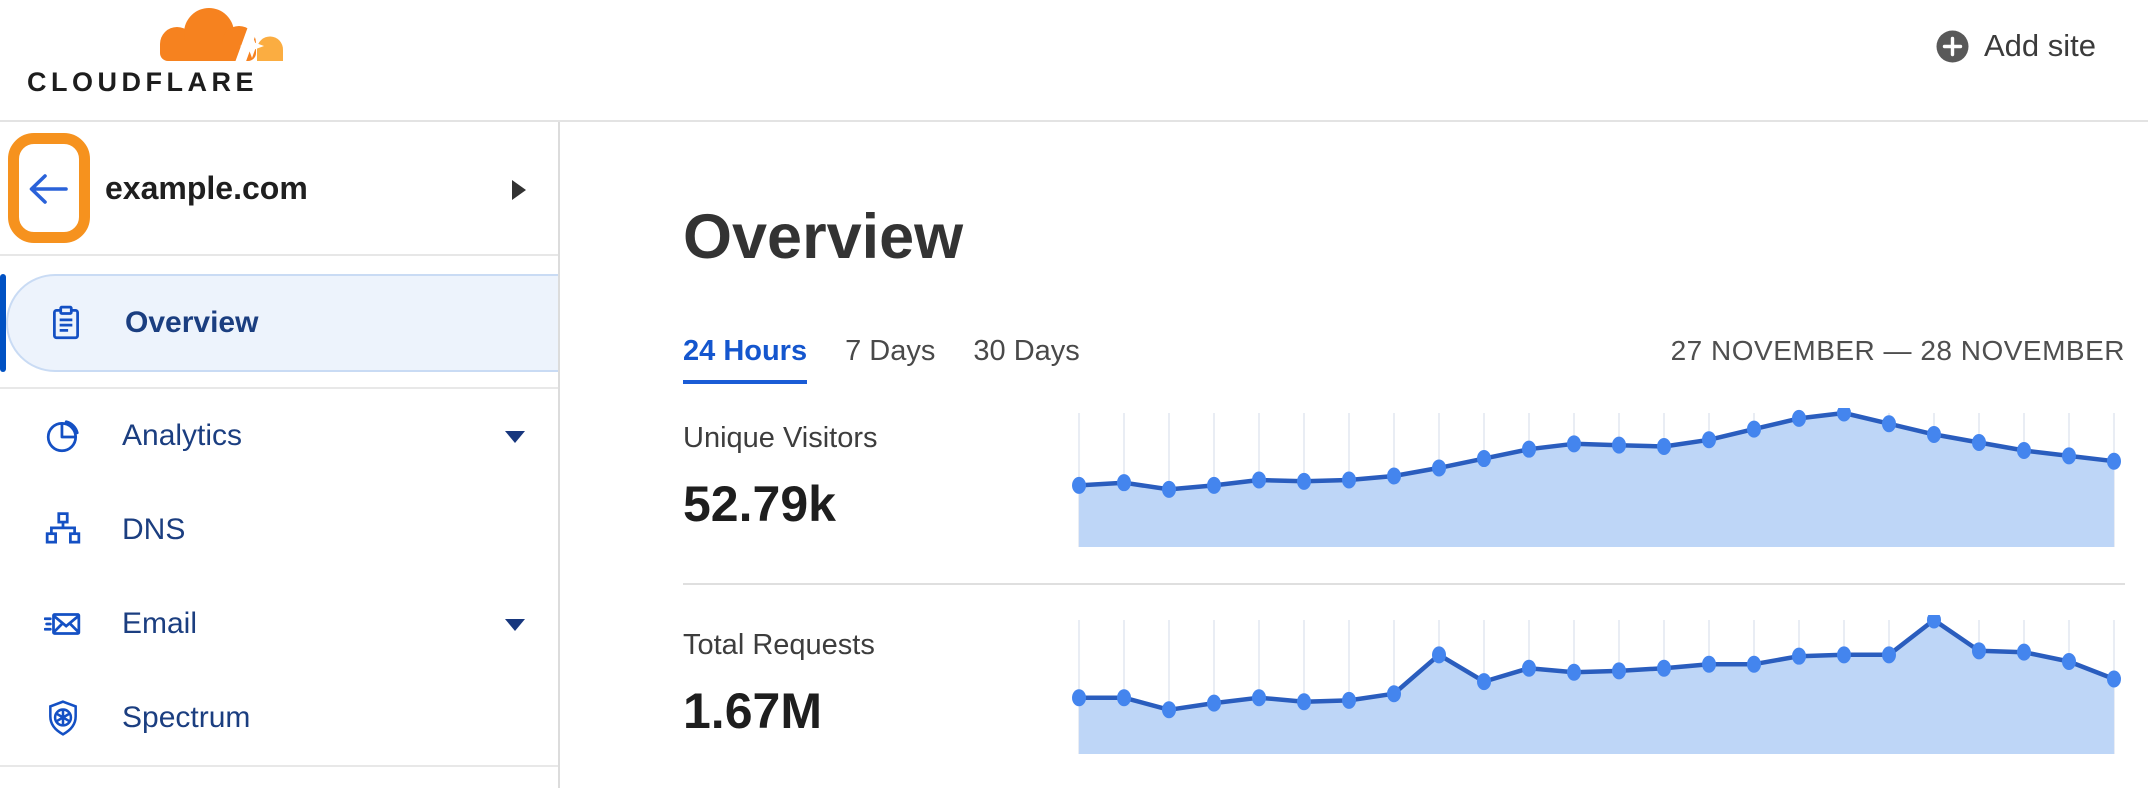 Image resolution: width=2148 pixels, height=788 pixels. I want to click on sidebar-item-analytics: Analytics, so click(279, 436).